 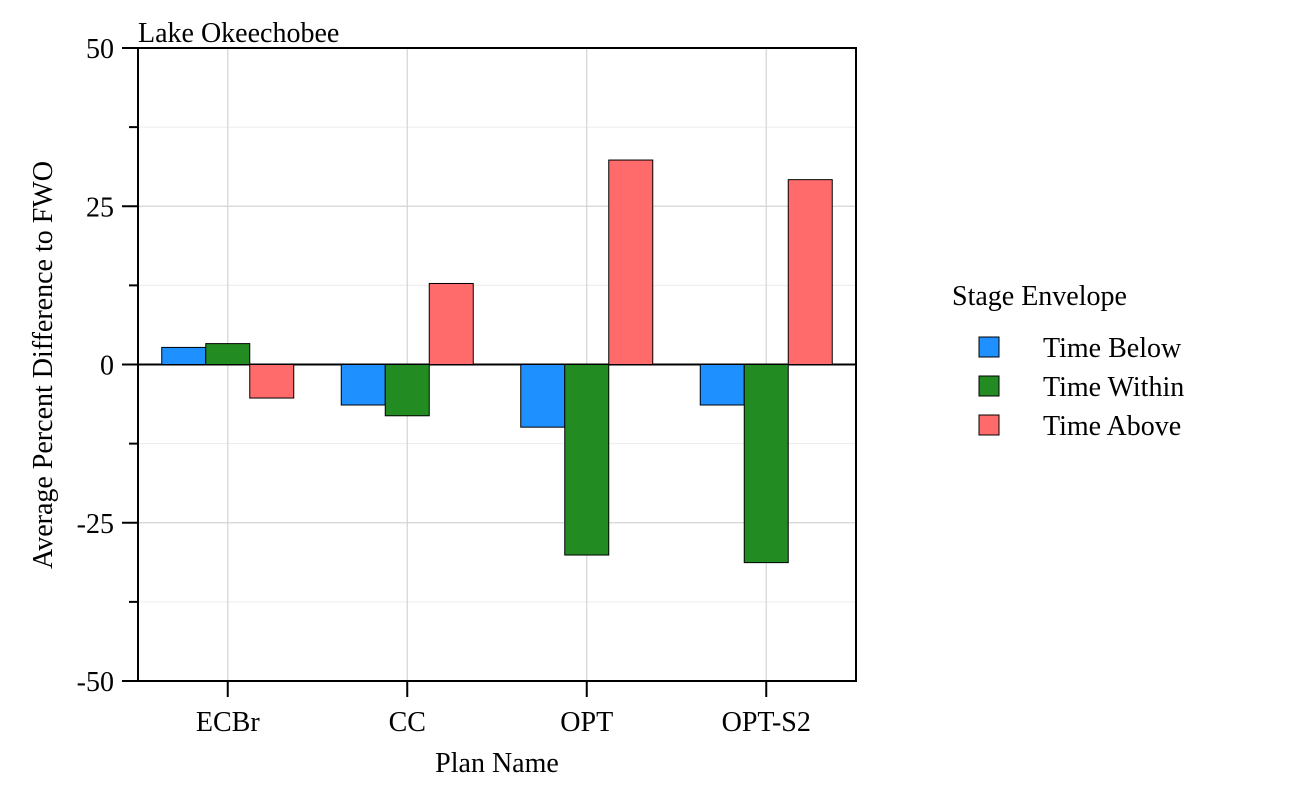 I want to click on y-axis: 50 25 0 -25 -50, so click(x=107, y=366).